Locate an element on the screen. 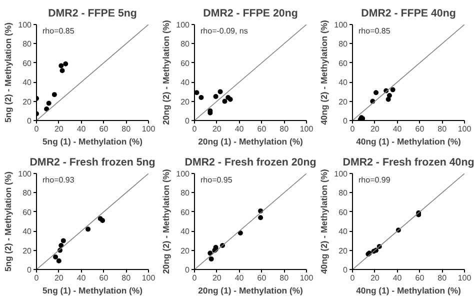 The width and height of the screenshot is (474, 298). annotation: rho=0.95 is located at coordinates (216, 180).